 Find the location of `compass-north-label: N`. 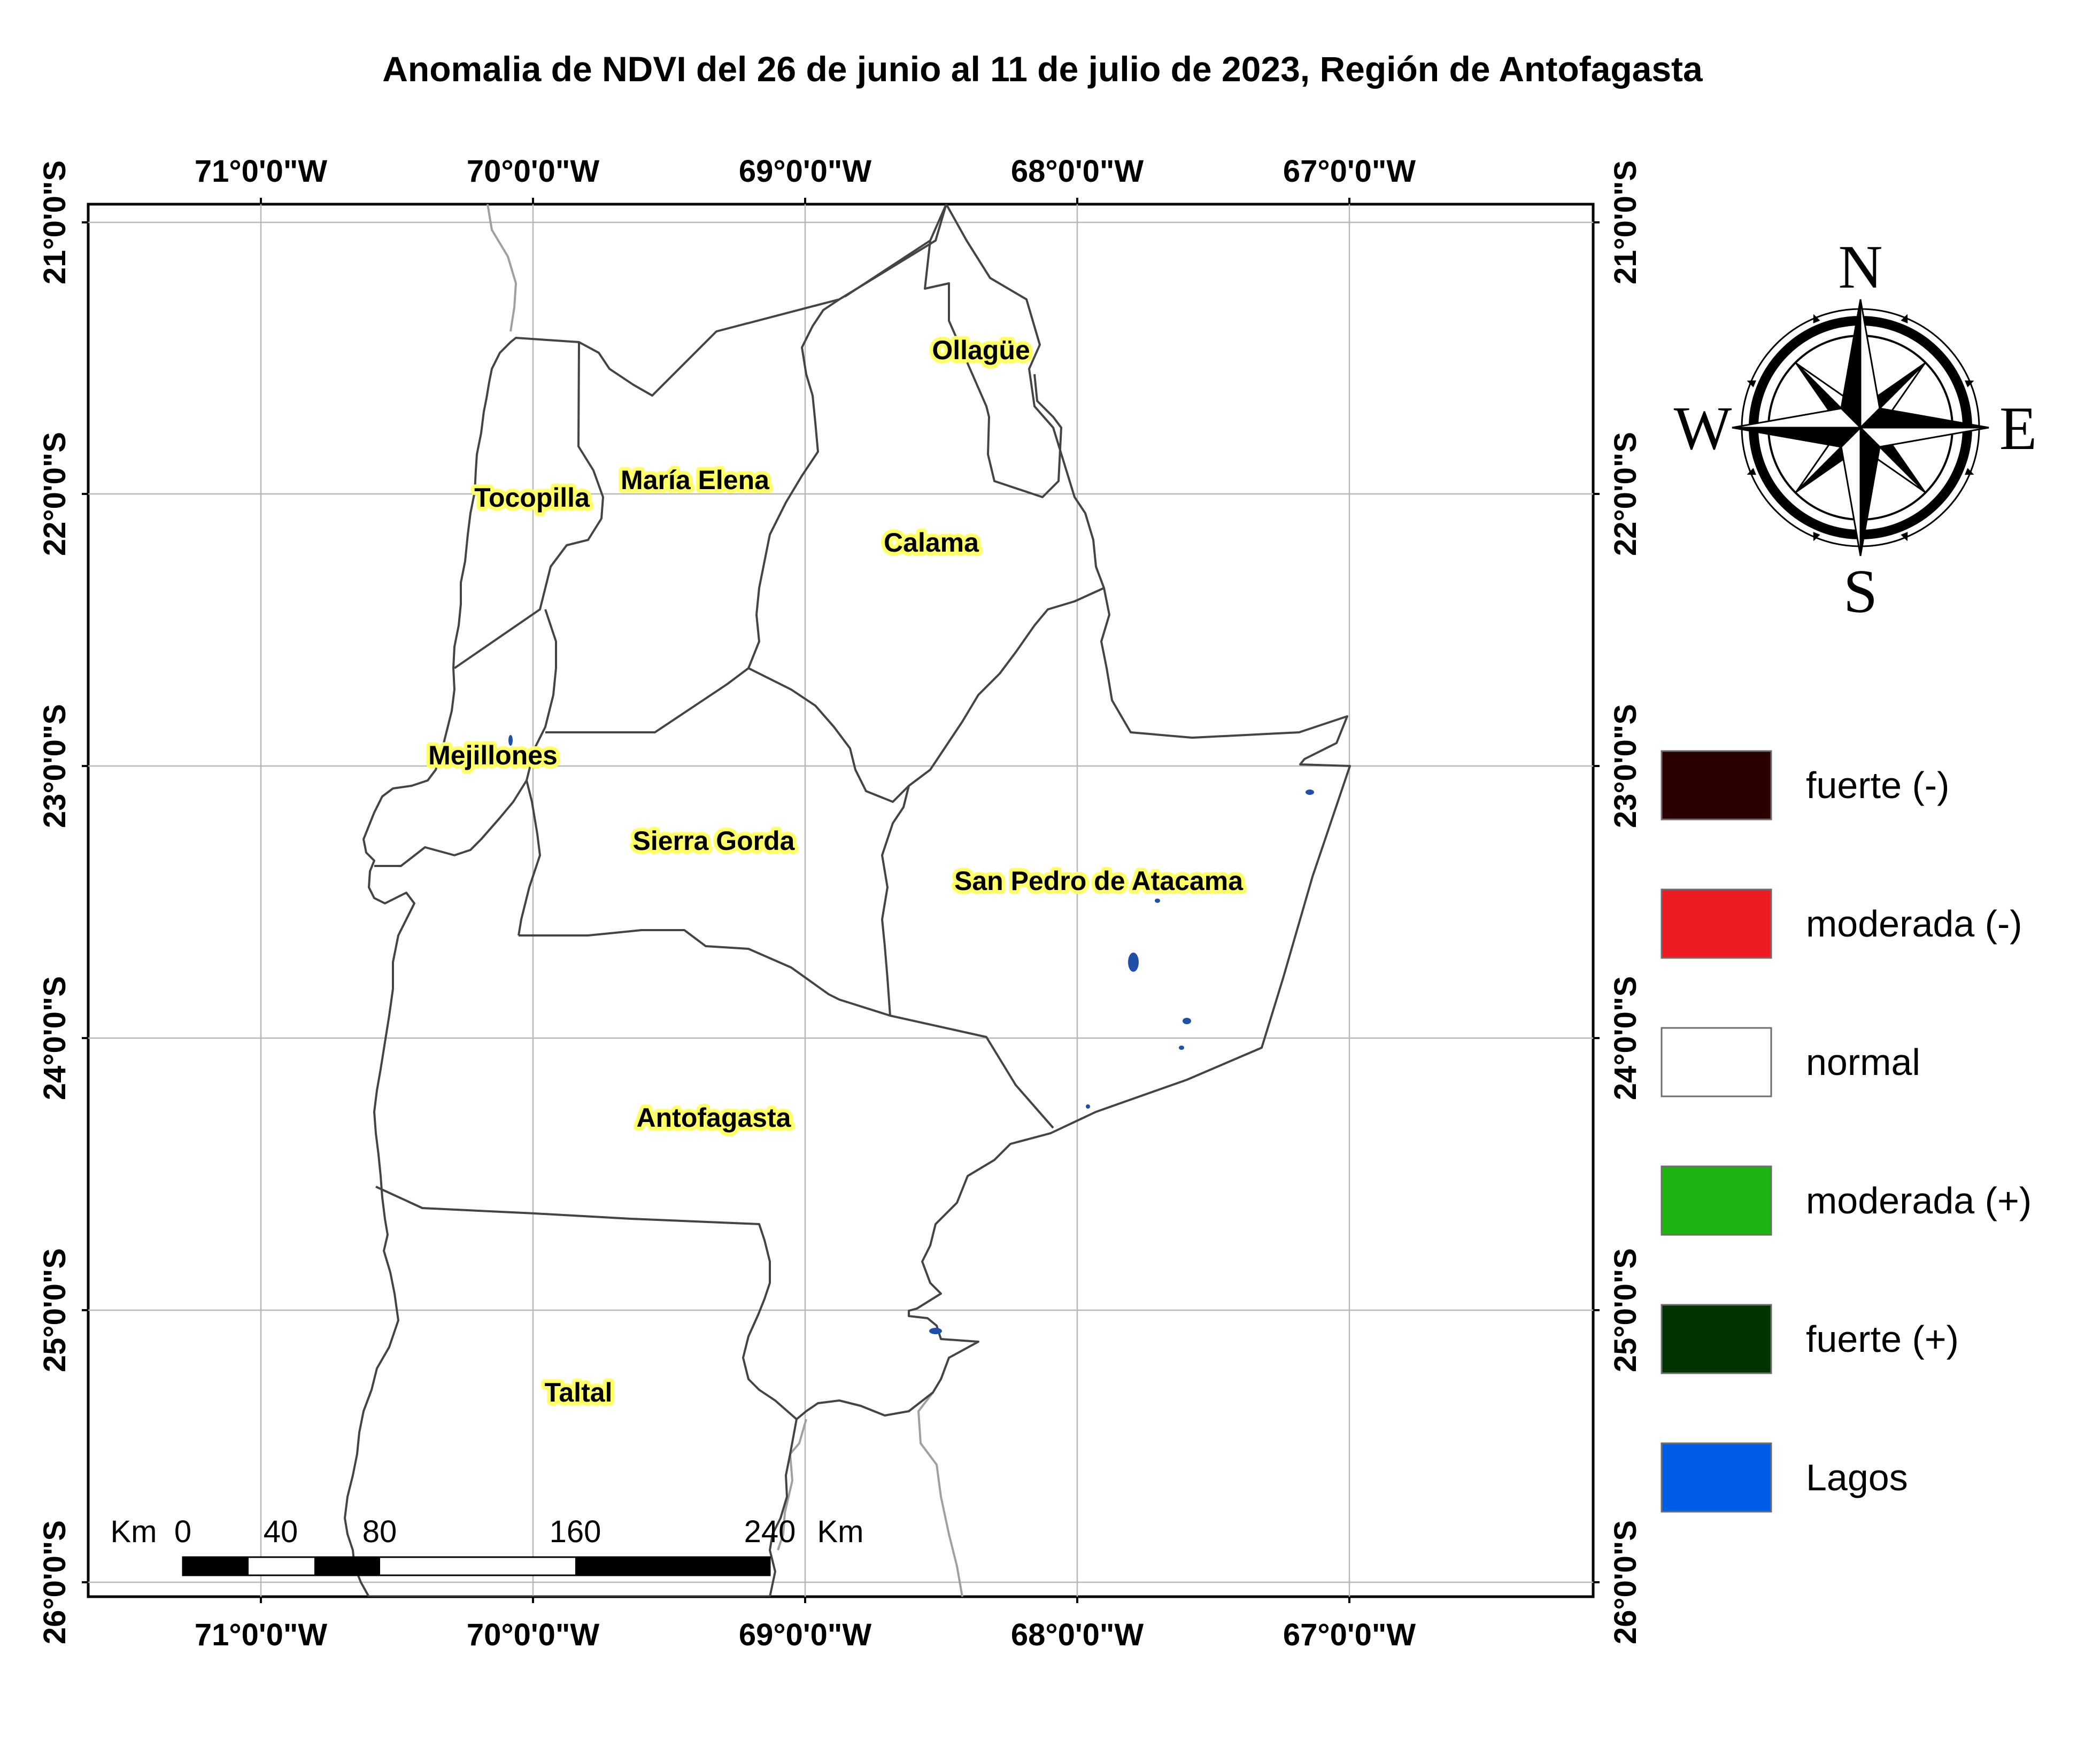

compass-north-label: N is located at coordinates (1860, 267).